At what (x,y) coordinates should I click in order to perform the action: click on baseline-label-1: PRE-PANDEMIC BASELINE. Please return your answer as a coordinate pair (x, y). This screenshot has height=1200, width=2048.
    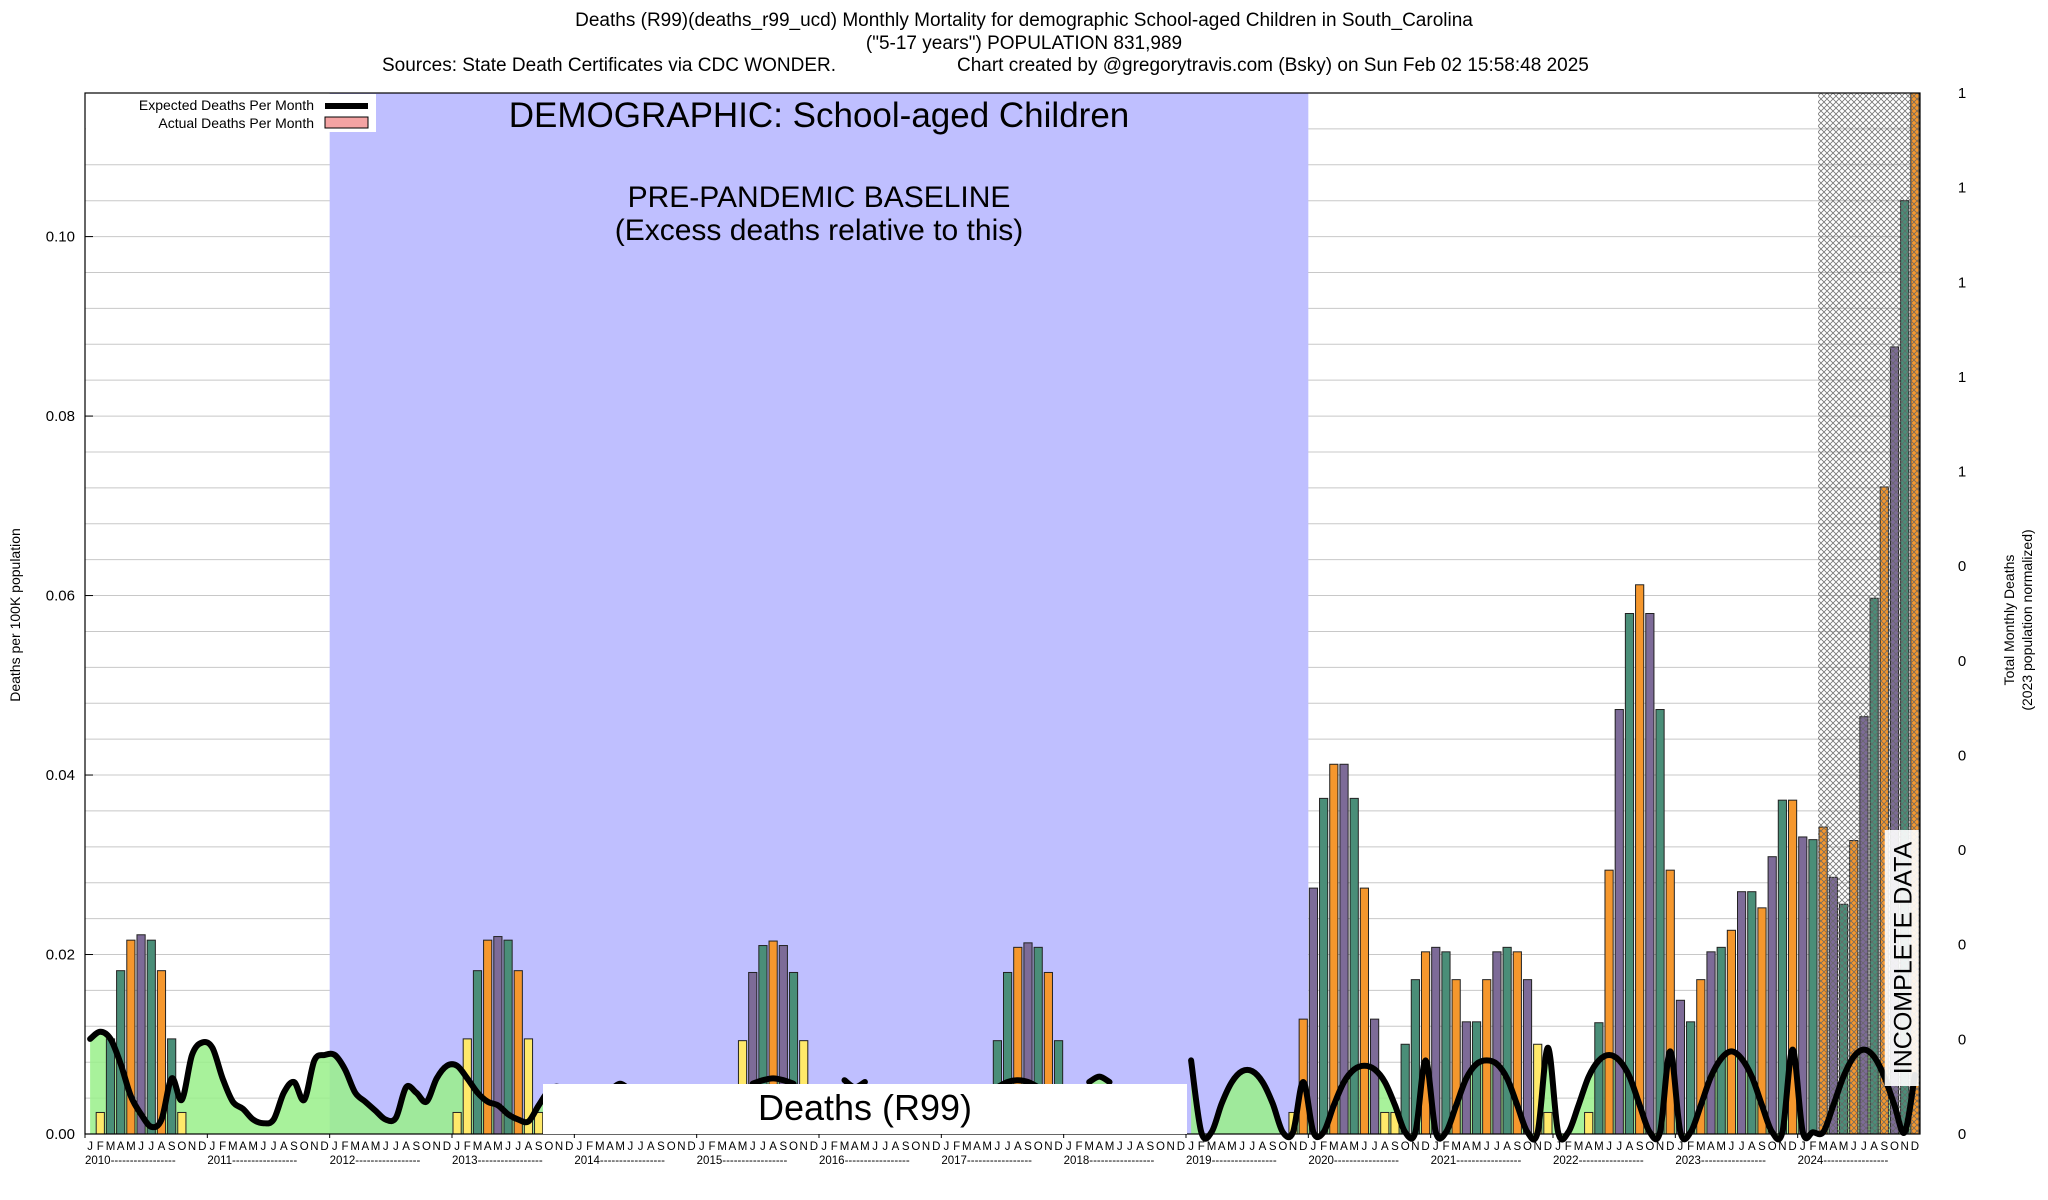
    Looking at the image, I should click on (819, 197).